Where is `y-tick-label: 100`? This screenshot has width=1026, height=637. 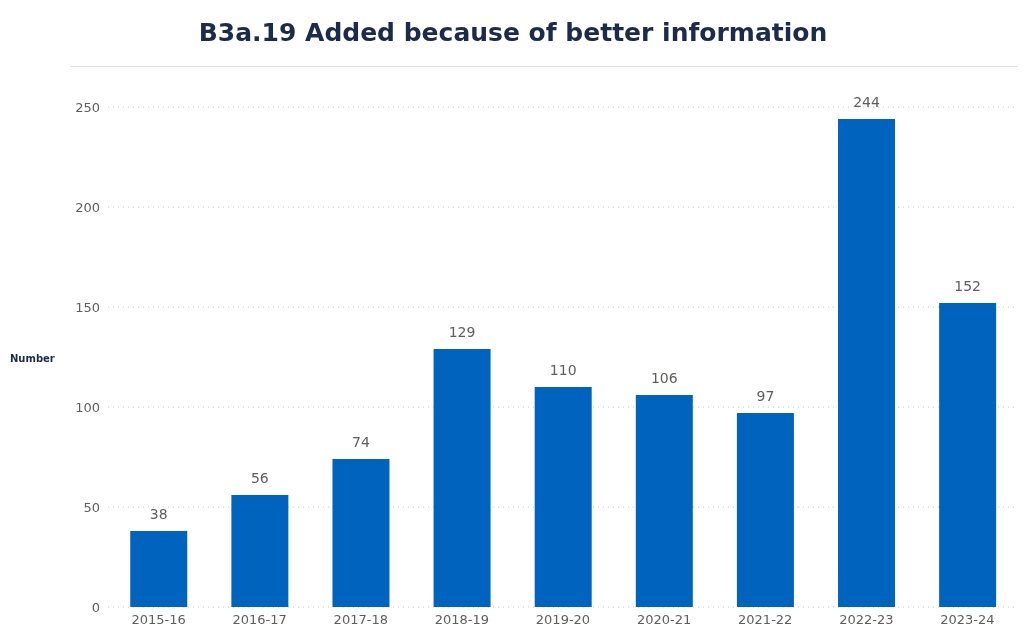
y-tick-label: 100 is located at coordinates (87, 407).